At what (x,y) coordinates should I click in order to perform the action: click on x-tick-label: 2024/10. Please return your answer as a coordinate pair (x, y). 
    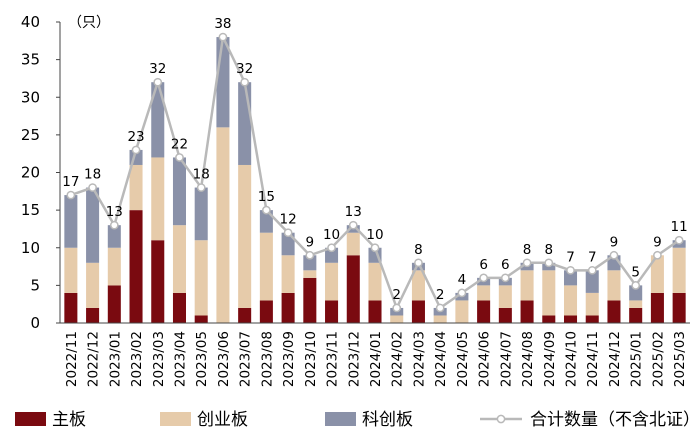
    Looking at the image, I should click on (572, 359).